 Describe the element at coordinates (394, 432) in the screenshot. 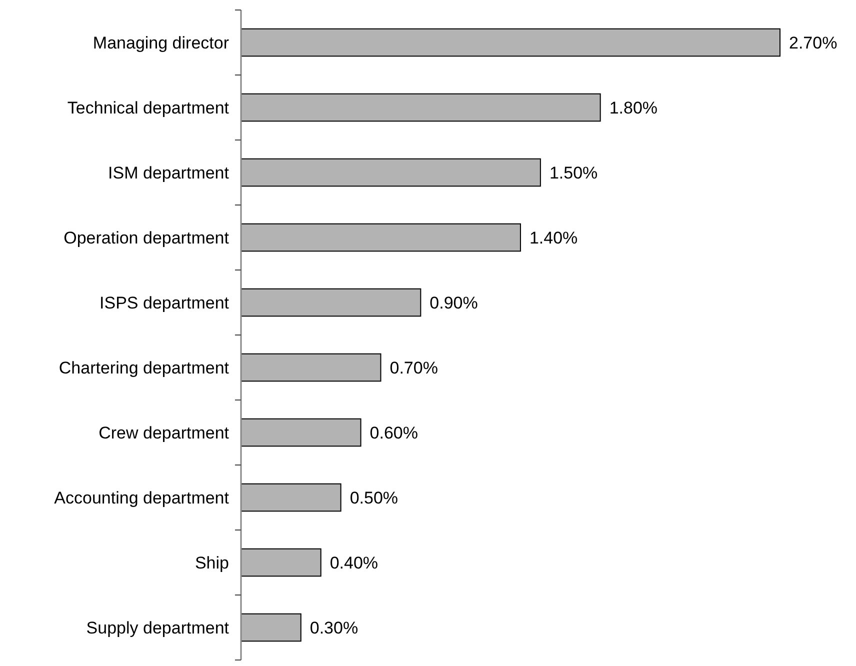

I see `data-label: 0.60%` at that location.